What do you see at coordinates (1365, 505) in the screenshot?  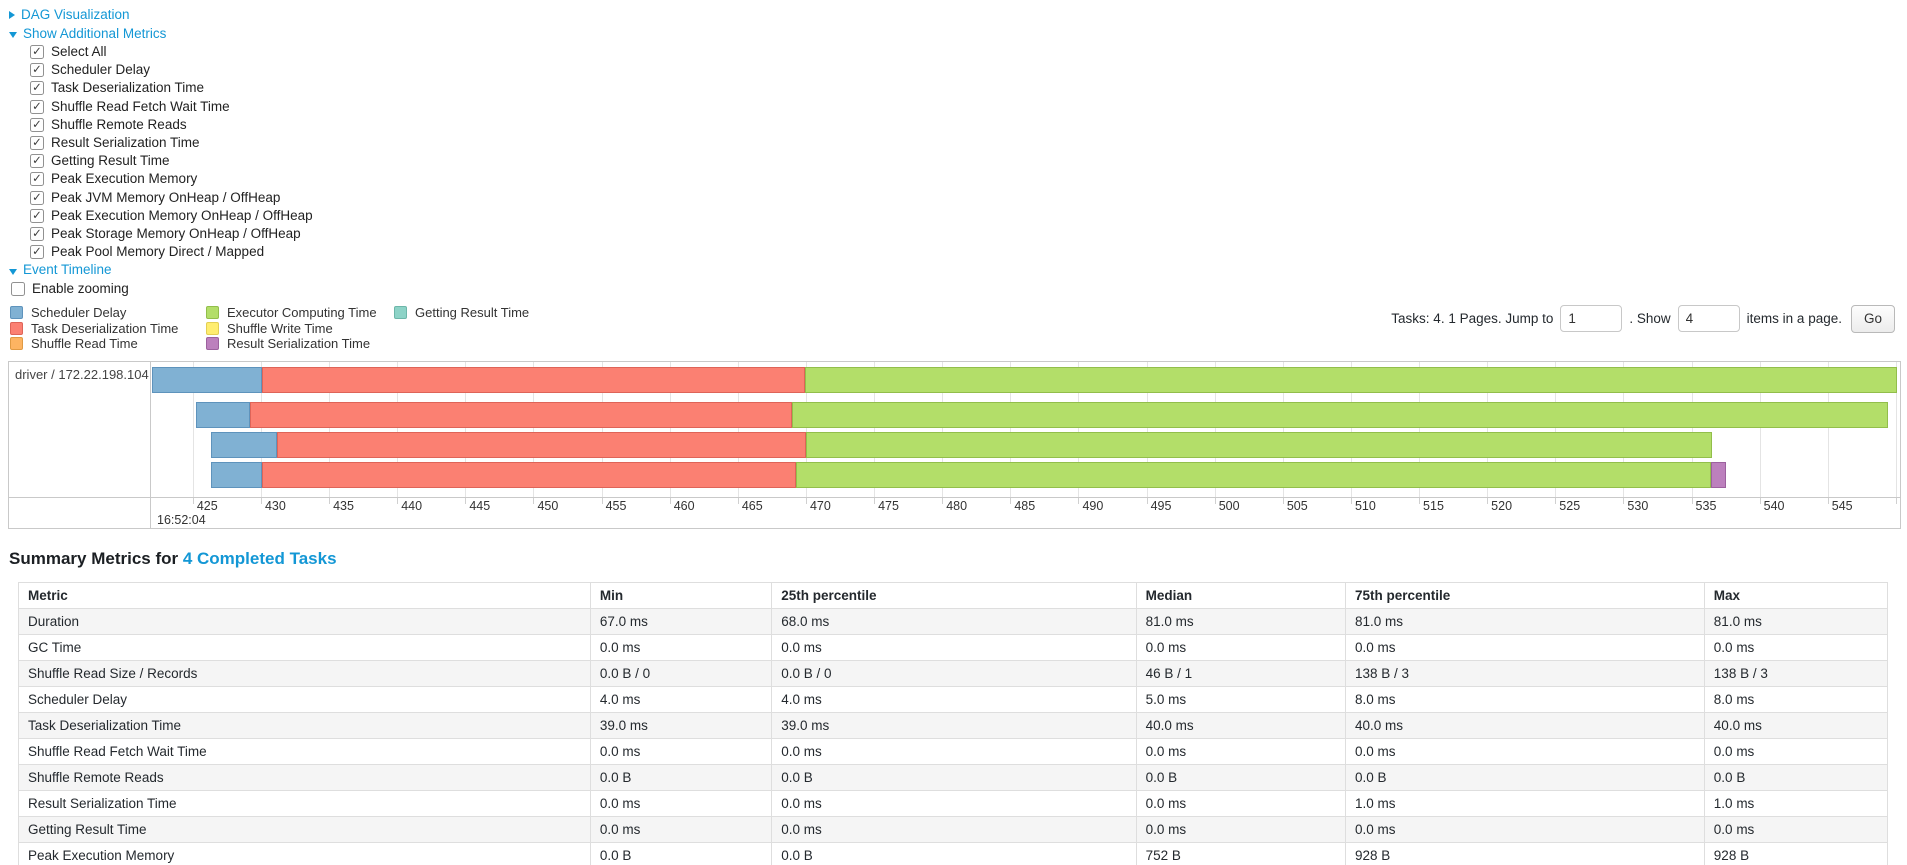 I see `axis-tick-label: 510` at bounding box center [1365, 505].